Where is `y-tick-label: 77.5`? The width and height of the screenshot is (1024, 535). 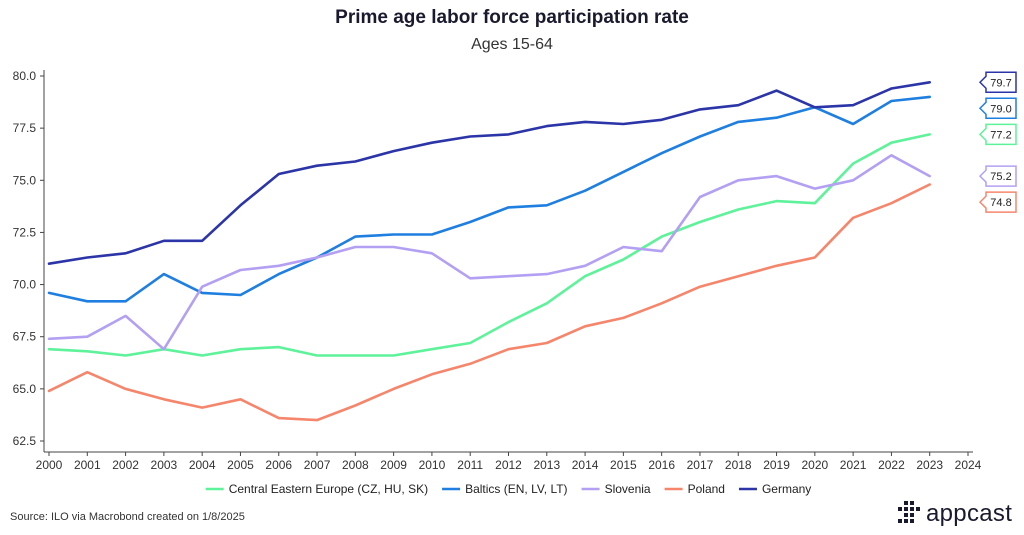 y-tick-label: 77.5 is located at coordinates (25, 128).